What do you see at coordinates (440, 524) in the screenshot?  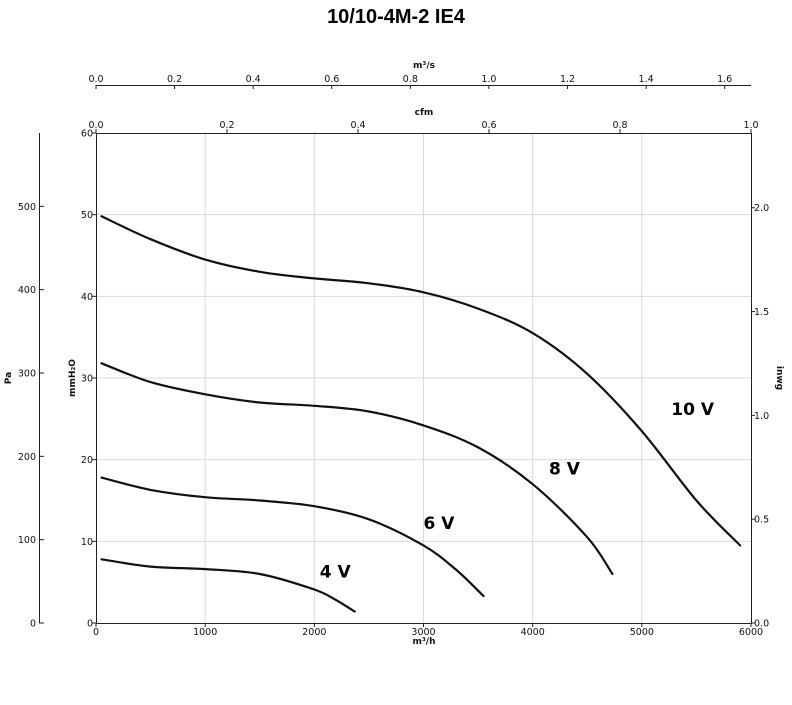 I see `curve-label-6v: 6 V` at bounding box center [440, 524].